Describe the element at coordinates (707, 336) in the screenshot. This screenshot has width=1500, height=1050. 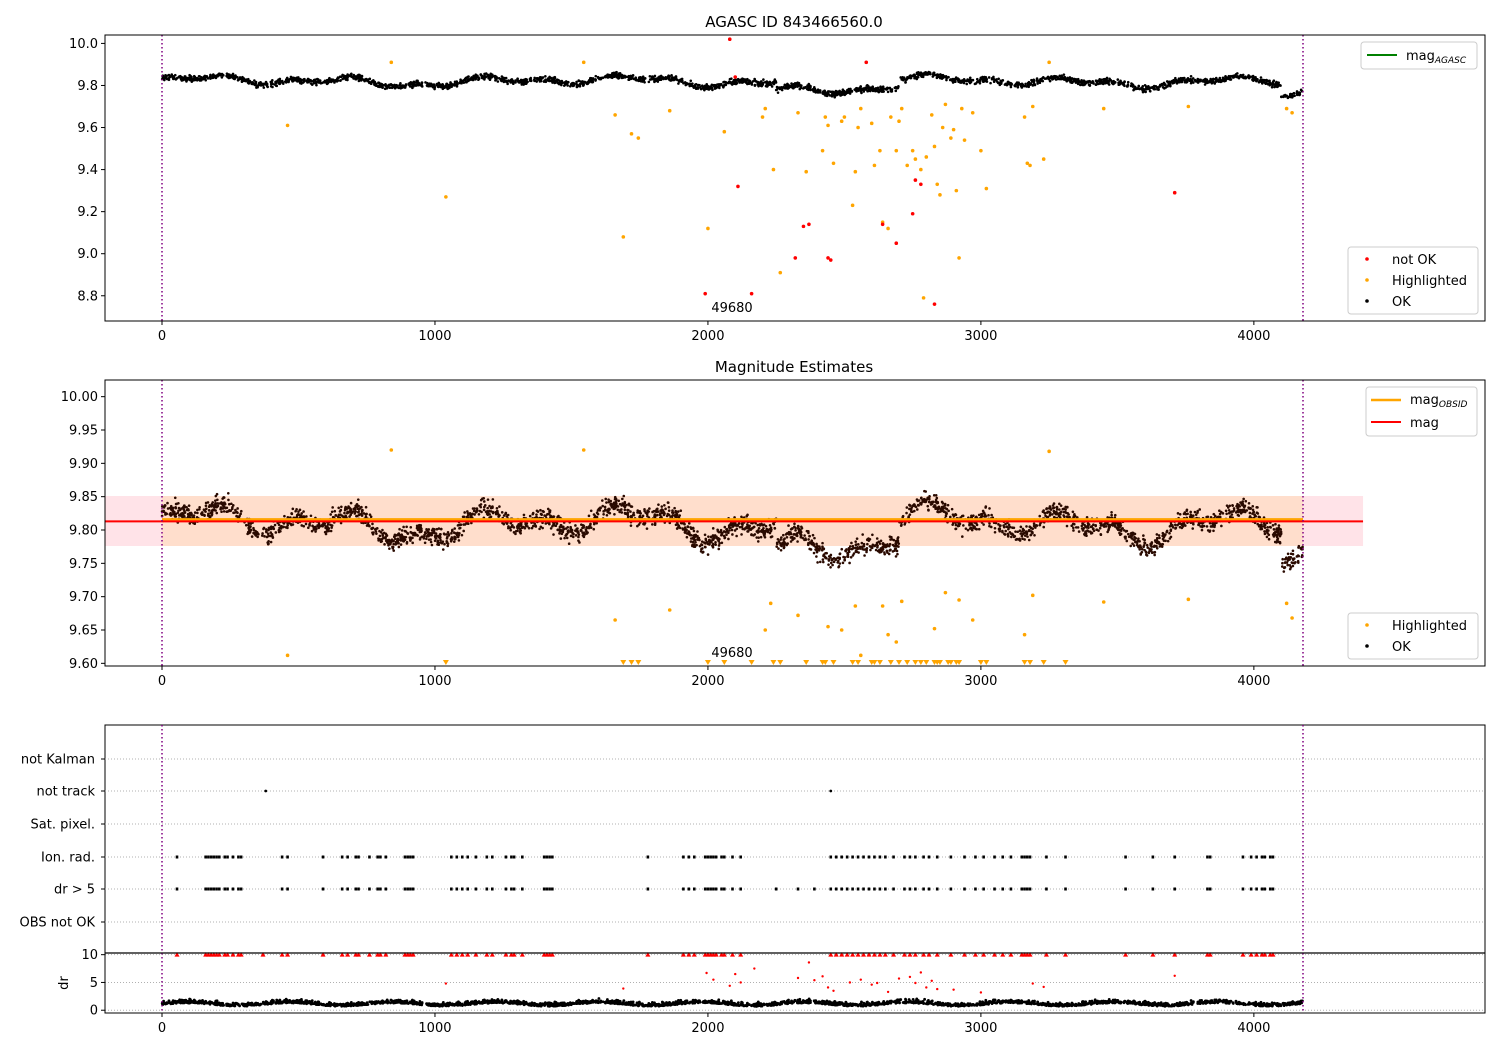
I see `x-tick-label: 2000` at that location.